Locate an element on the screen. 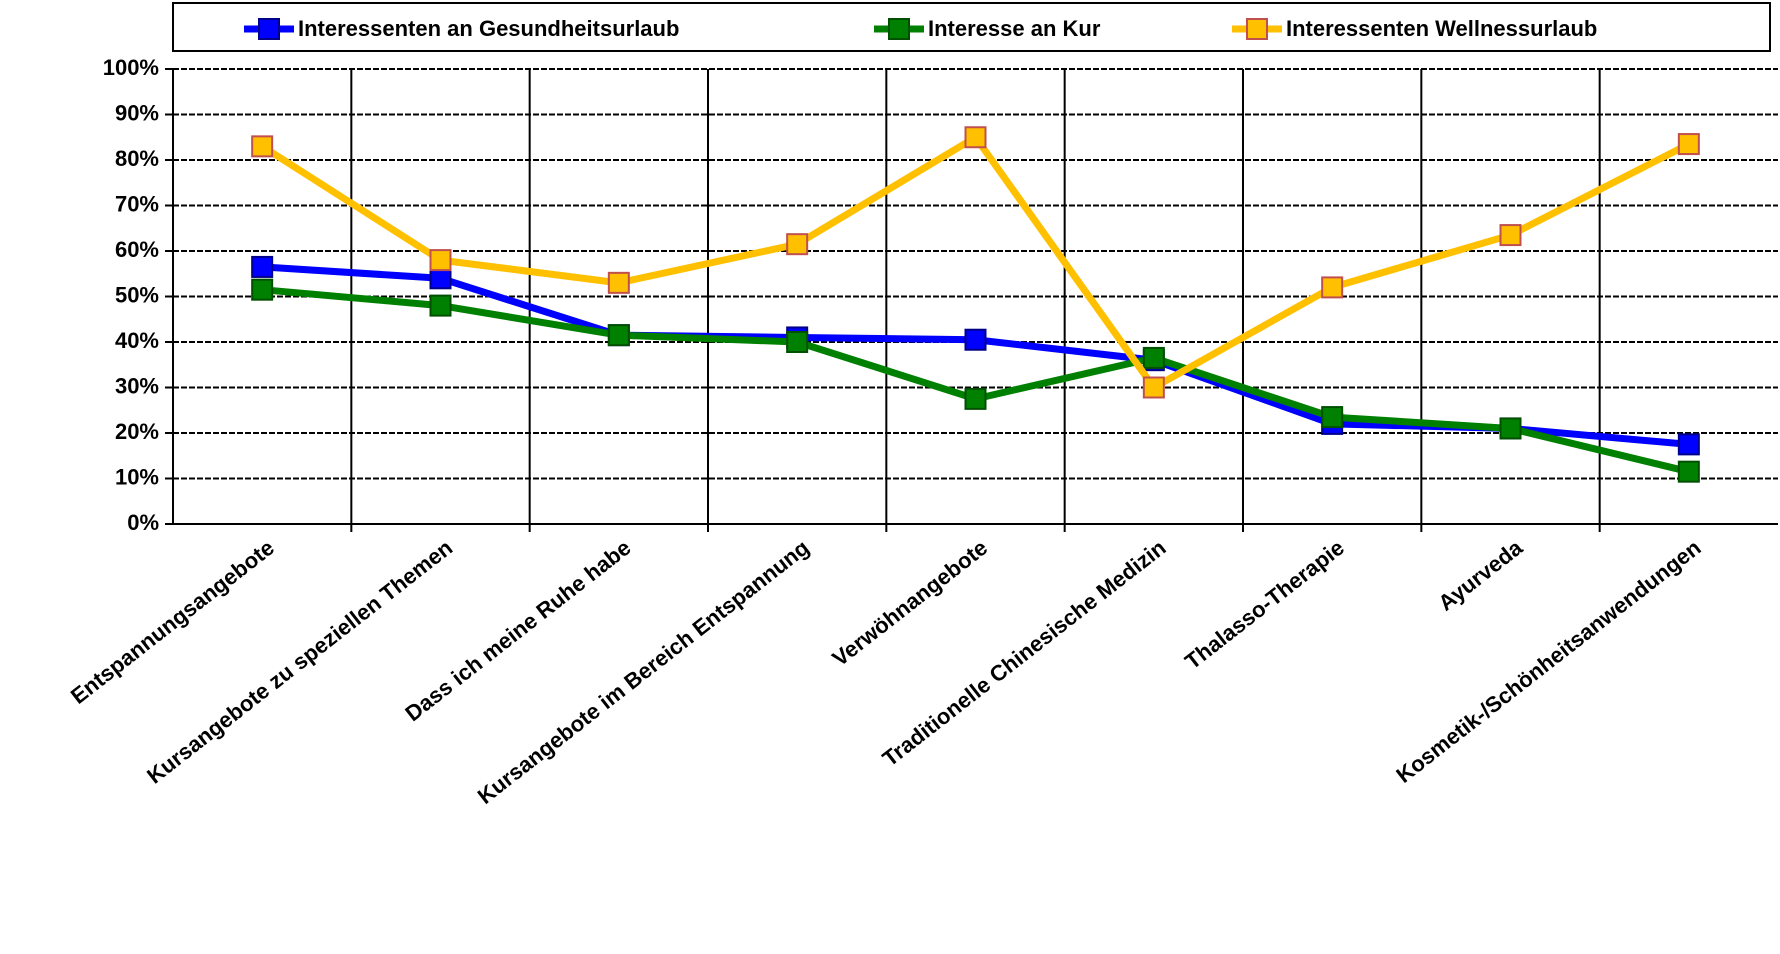 The height and width of the screenshot is (954, 1780). y-tick-label: 10% is located at coordinates (137, 476).